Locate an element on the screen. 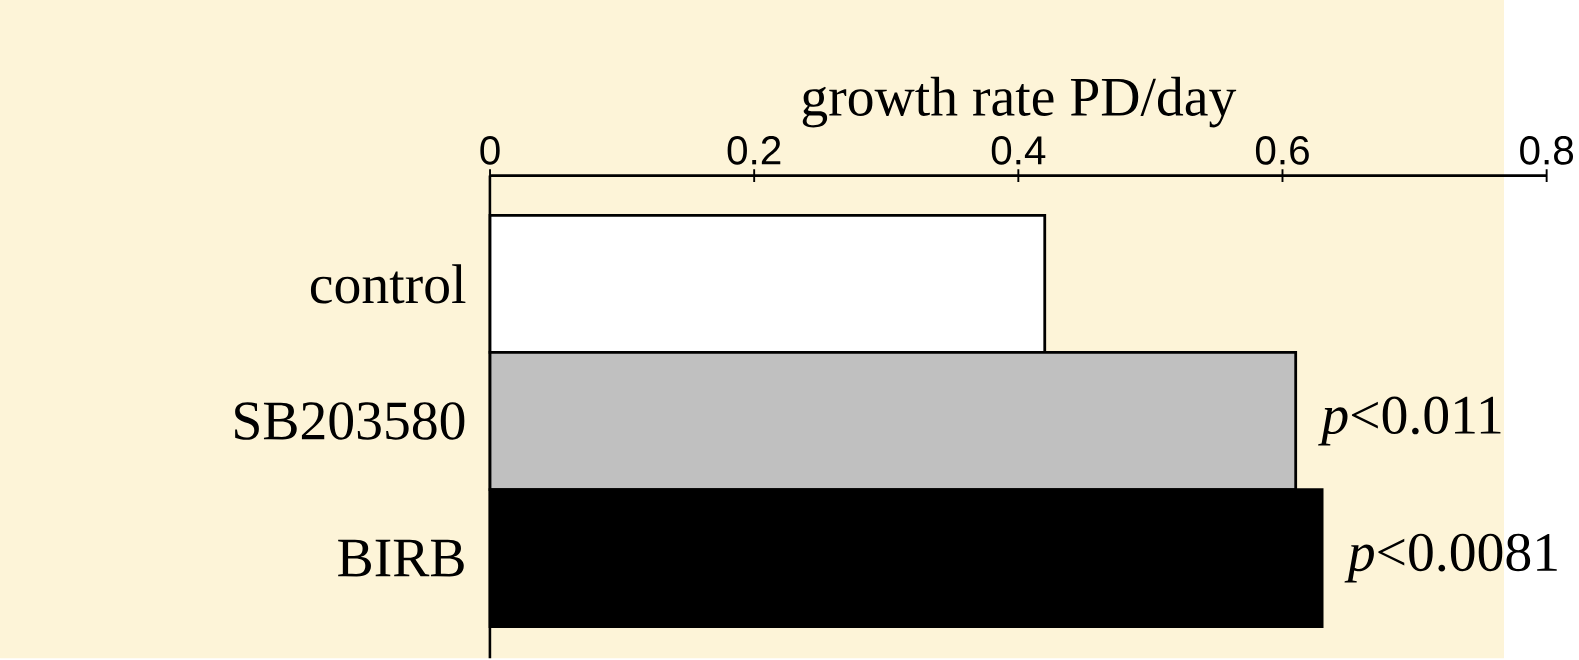 This screenshot has height=660, width=1579. x-tick-label: 0.4 is located at coordinates (1018, 150).